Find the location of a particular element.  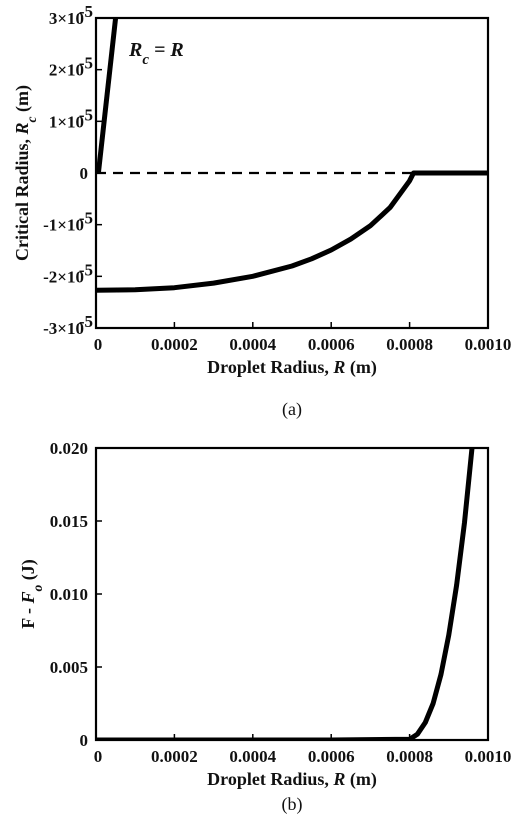

y-tick-label: 3×10 is located at coordinates (66, 18).